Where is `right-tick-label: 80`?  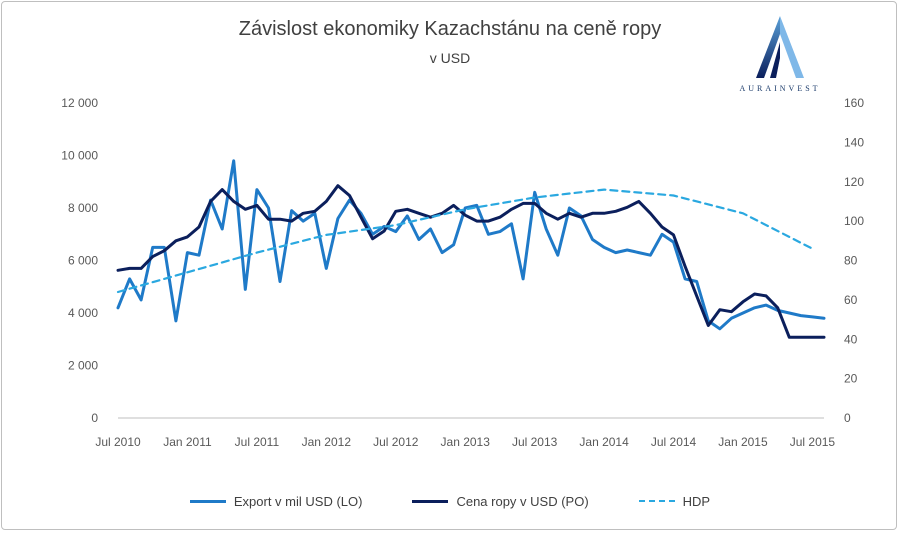
right-tick-label: 80 is located at coordinates (851, 261).